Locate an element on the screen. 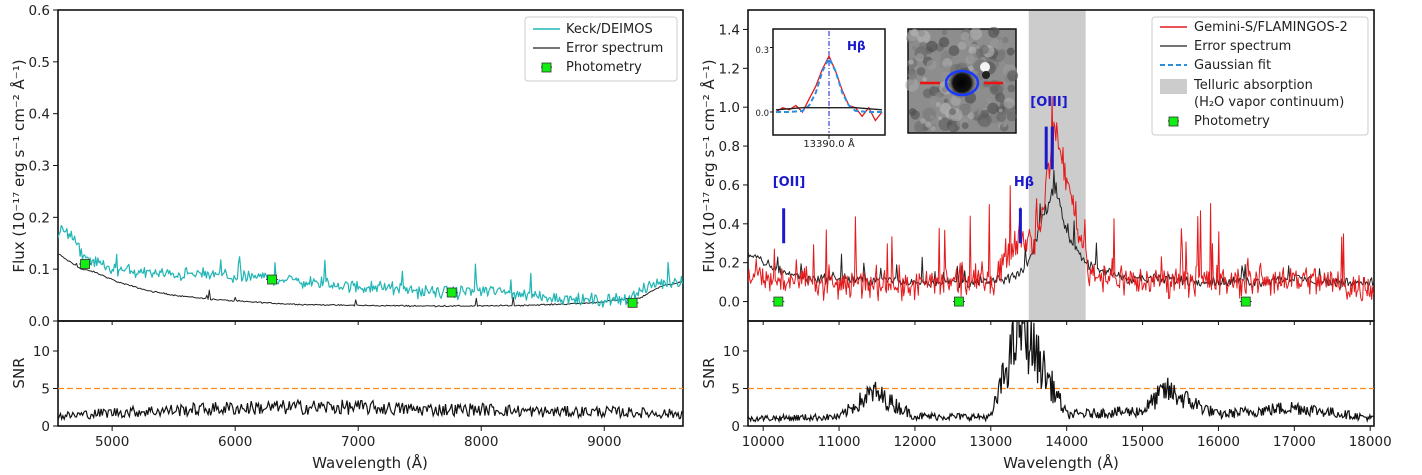 The width and height of the screenshot is (1422, 475). right-xtick-label-3: 13000 is located at coordinates (990, 442).